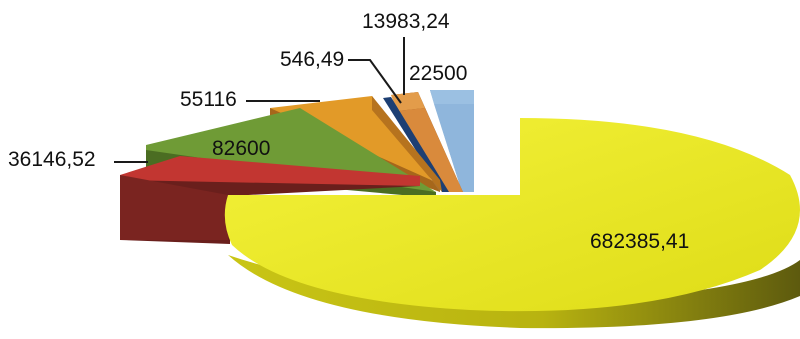 This screenshot has height=339, width=800. What do you see at coordinates (241, 148) in the screenshot?
I see `data-label-82600: 82600` at bounding box center [241, 148].